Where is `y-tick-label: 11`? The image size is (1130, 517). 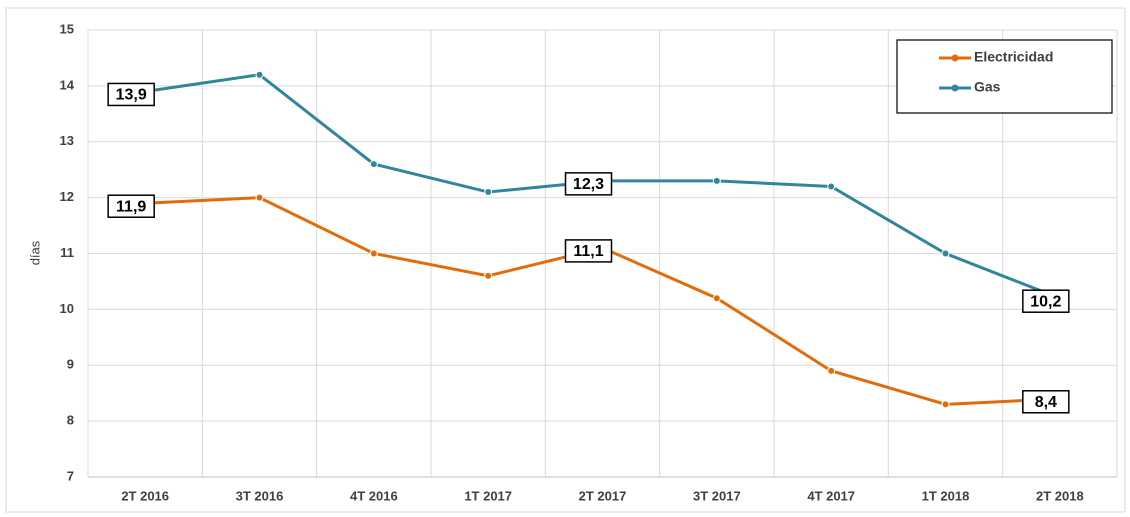
y-tick-label: 11 is located at coordinates (67, 252).